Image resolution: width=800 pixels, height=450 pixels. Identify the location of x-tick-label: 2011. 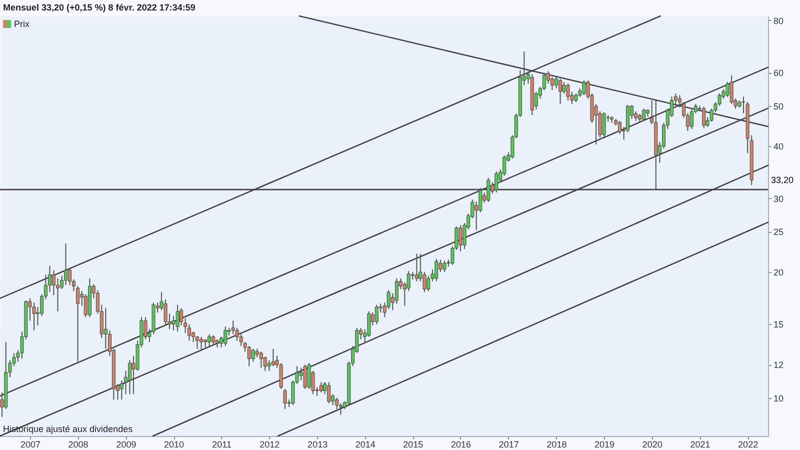
(222, 445).